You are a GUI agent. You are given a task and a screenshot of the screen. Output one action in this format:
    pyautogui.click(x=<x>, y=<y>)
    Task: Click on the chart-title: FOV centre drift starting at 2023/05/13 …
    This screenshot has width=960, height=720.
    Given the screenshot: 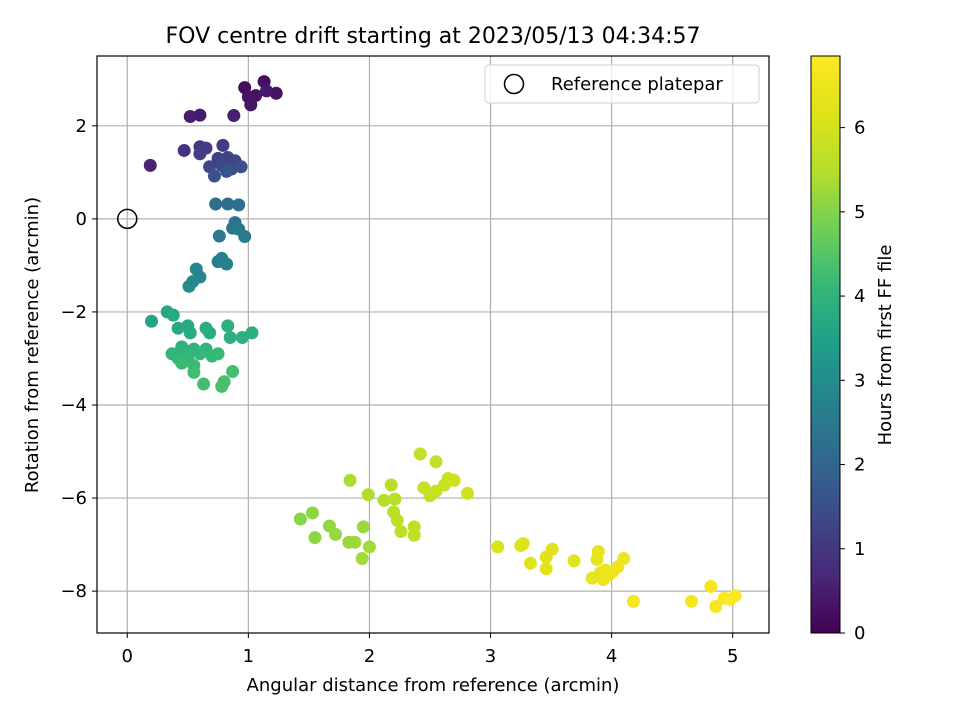 What is the action you would take?
    pyautogui.click(x=433, y=36)
    